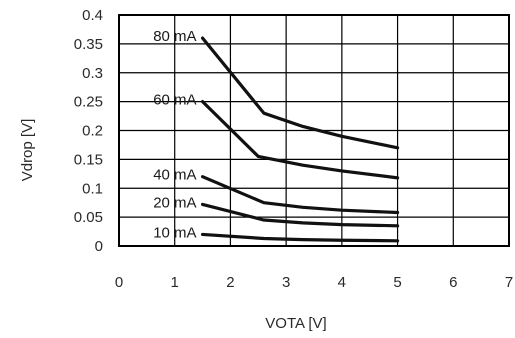 The image size is (515, 338). I want to click on y-tick-labels: 0 0.05 0.1 0.15 0.2 0.25 0.3 0.35 0.4, so click(88, 131).